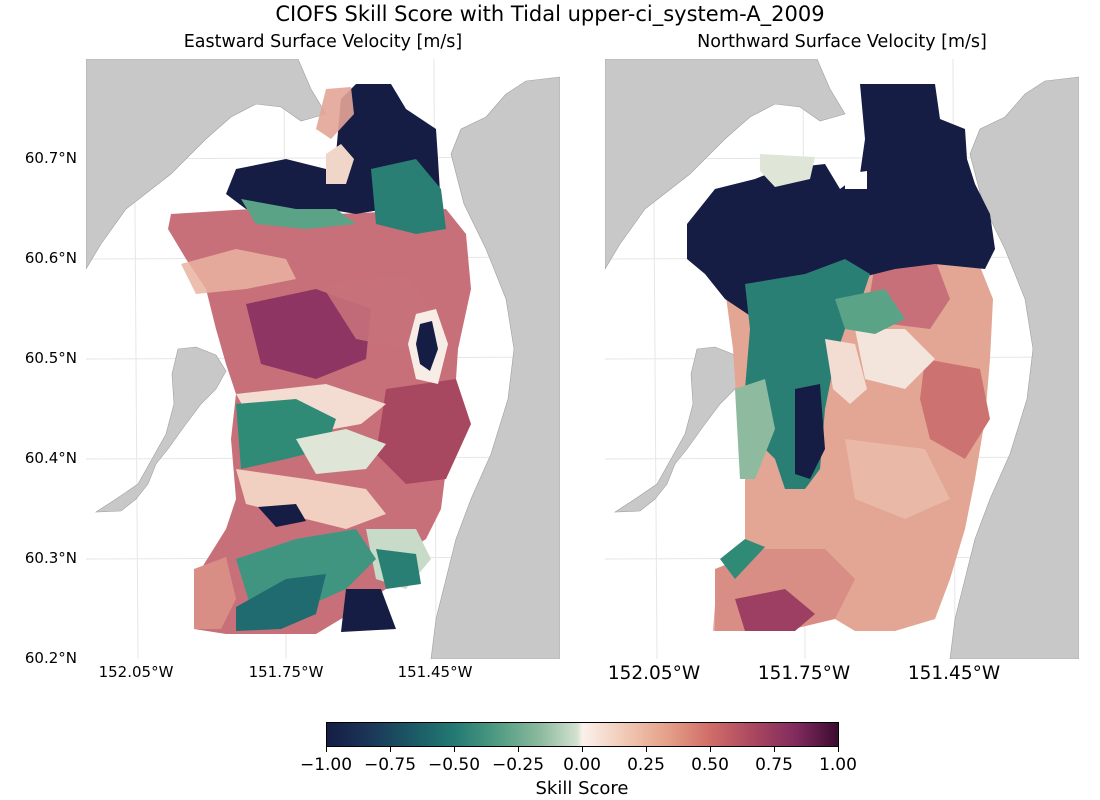 The image size is (1100, 800). Describe the element at coordinates (50, 158) in the screenshot. I see `y-tick-label: 60.7°N` at that location.